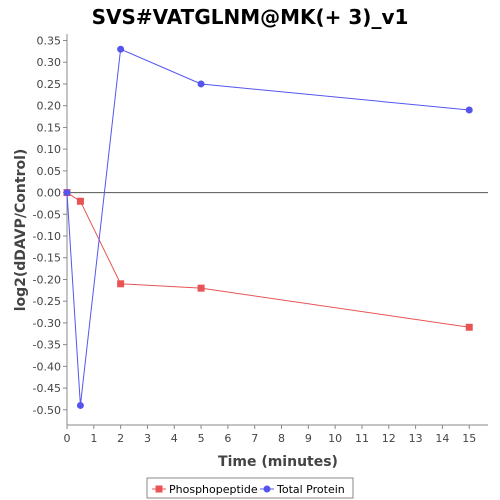 The image size is (500, 500). I want to click on y-tick-label: -0.25, so click(47, 301).